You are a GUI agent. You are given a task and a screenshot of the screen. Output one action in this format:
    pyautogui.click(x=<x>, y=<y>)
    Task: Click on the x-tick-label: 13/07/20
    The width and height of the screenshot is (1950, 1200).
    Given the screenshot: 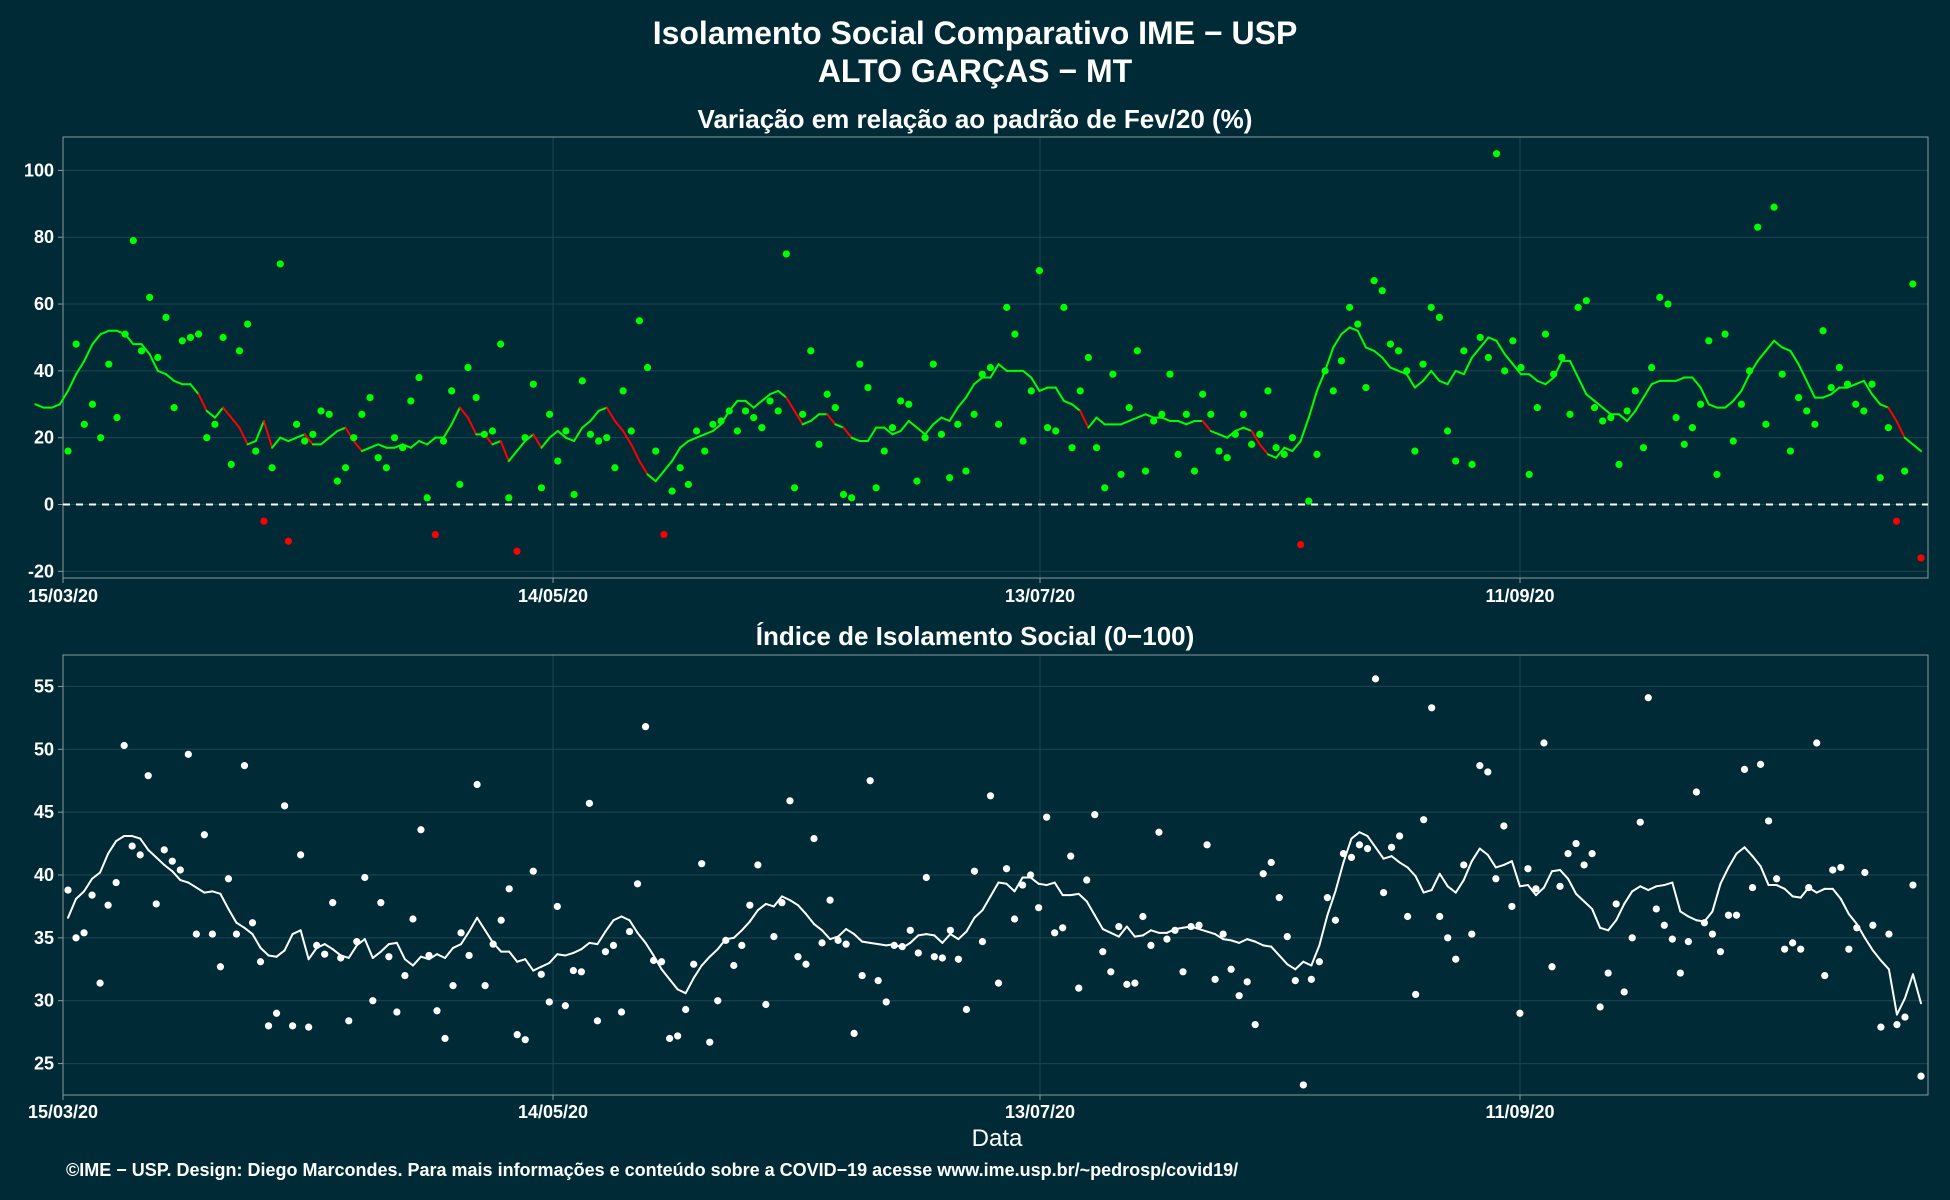 What is the action you would take?
    pyautogui.click(x=1040, y=596)
    